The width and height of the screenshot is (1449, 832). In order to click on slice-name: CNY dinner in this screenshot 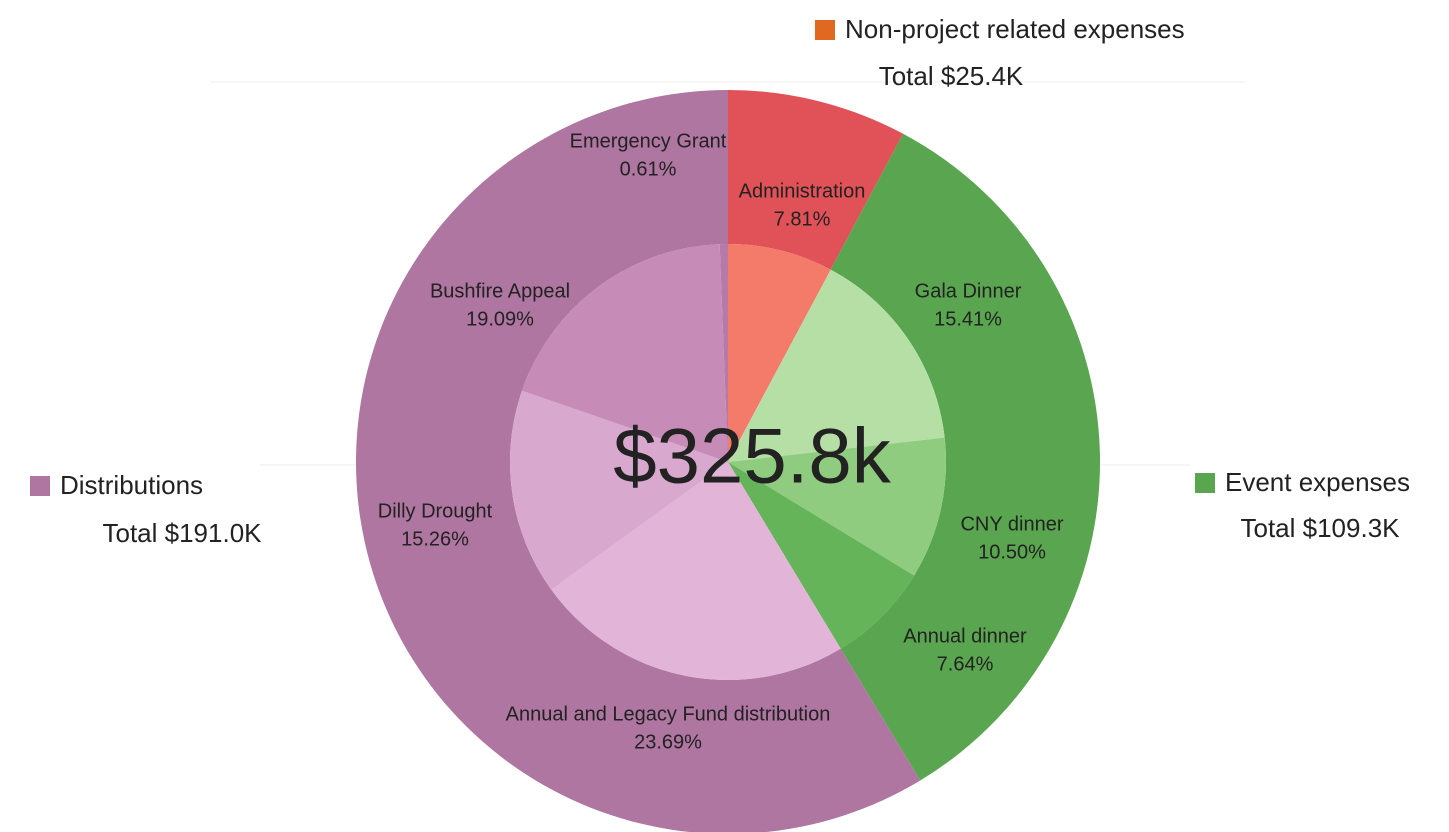, I will do `click(1011, 524)`.